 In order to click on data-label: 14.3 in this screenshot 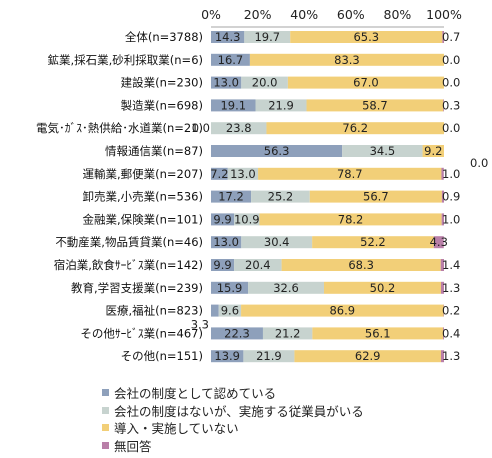, I will do `click(228, 37)`.